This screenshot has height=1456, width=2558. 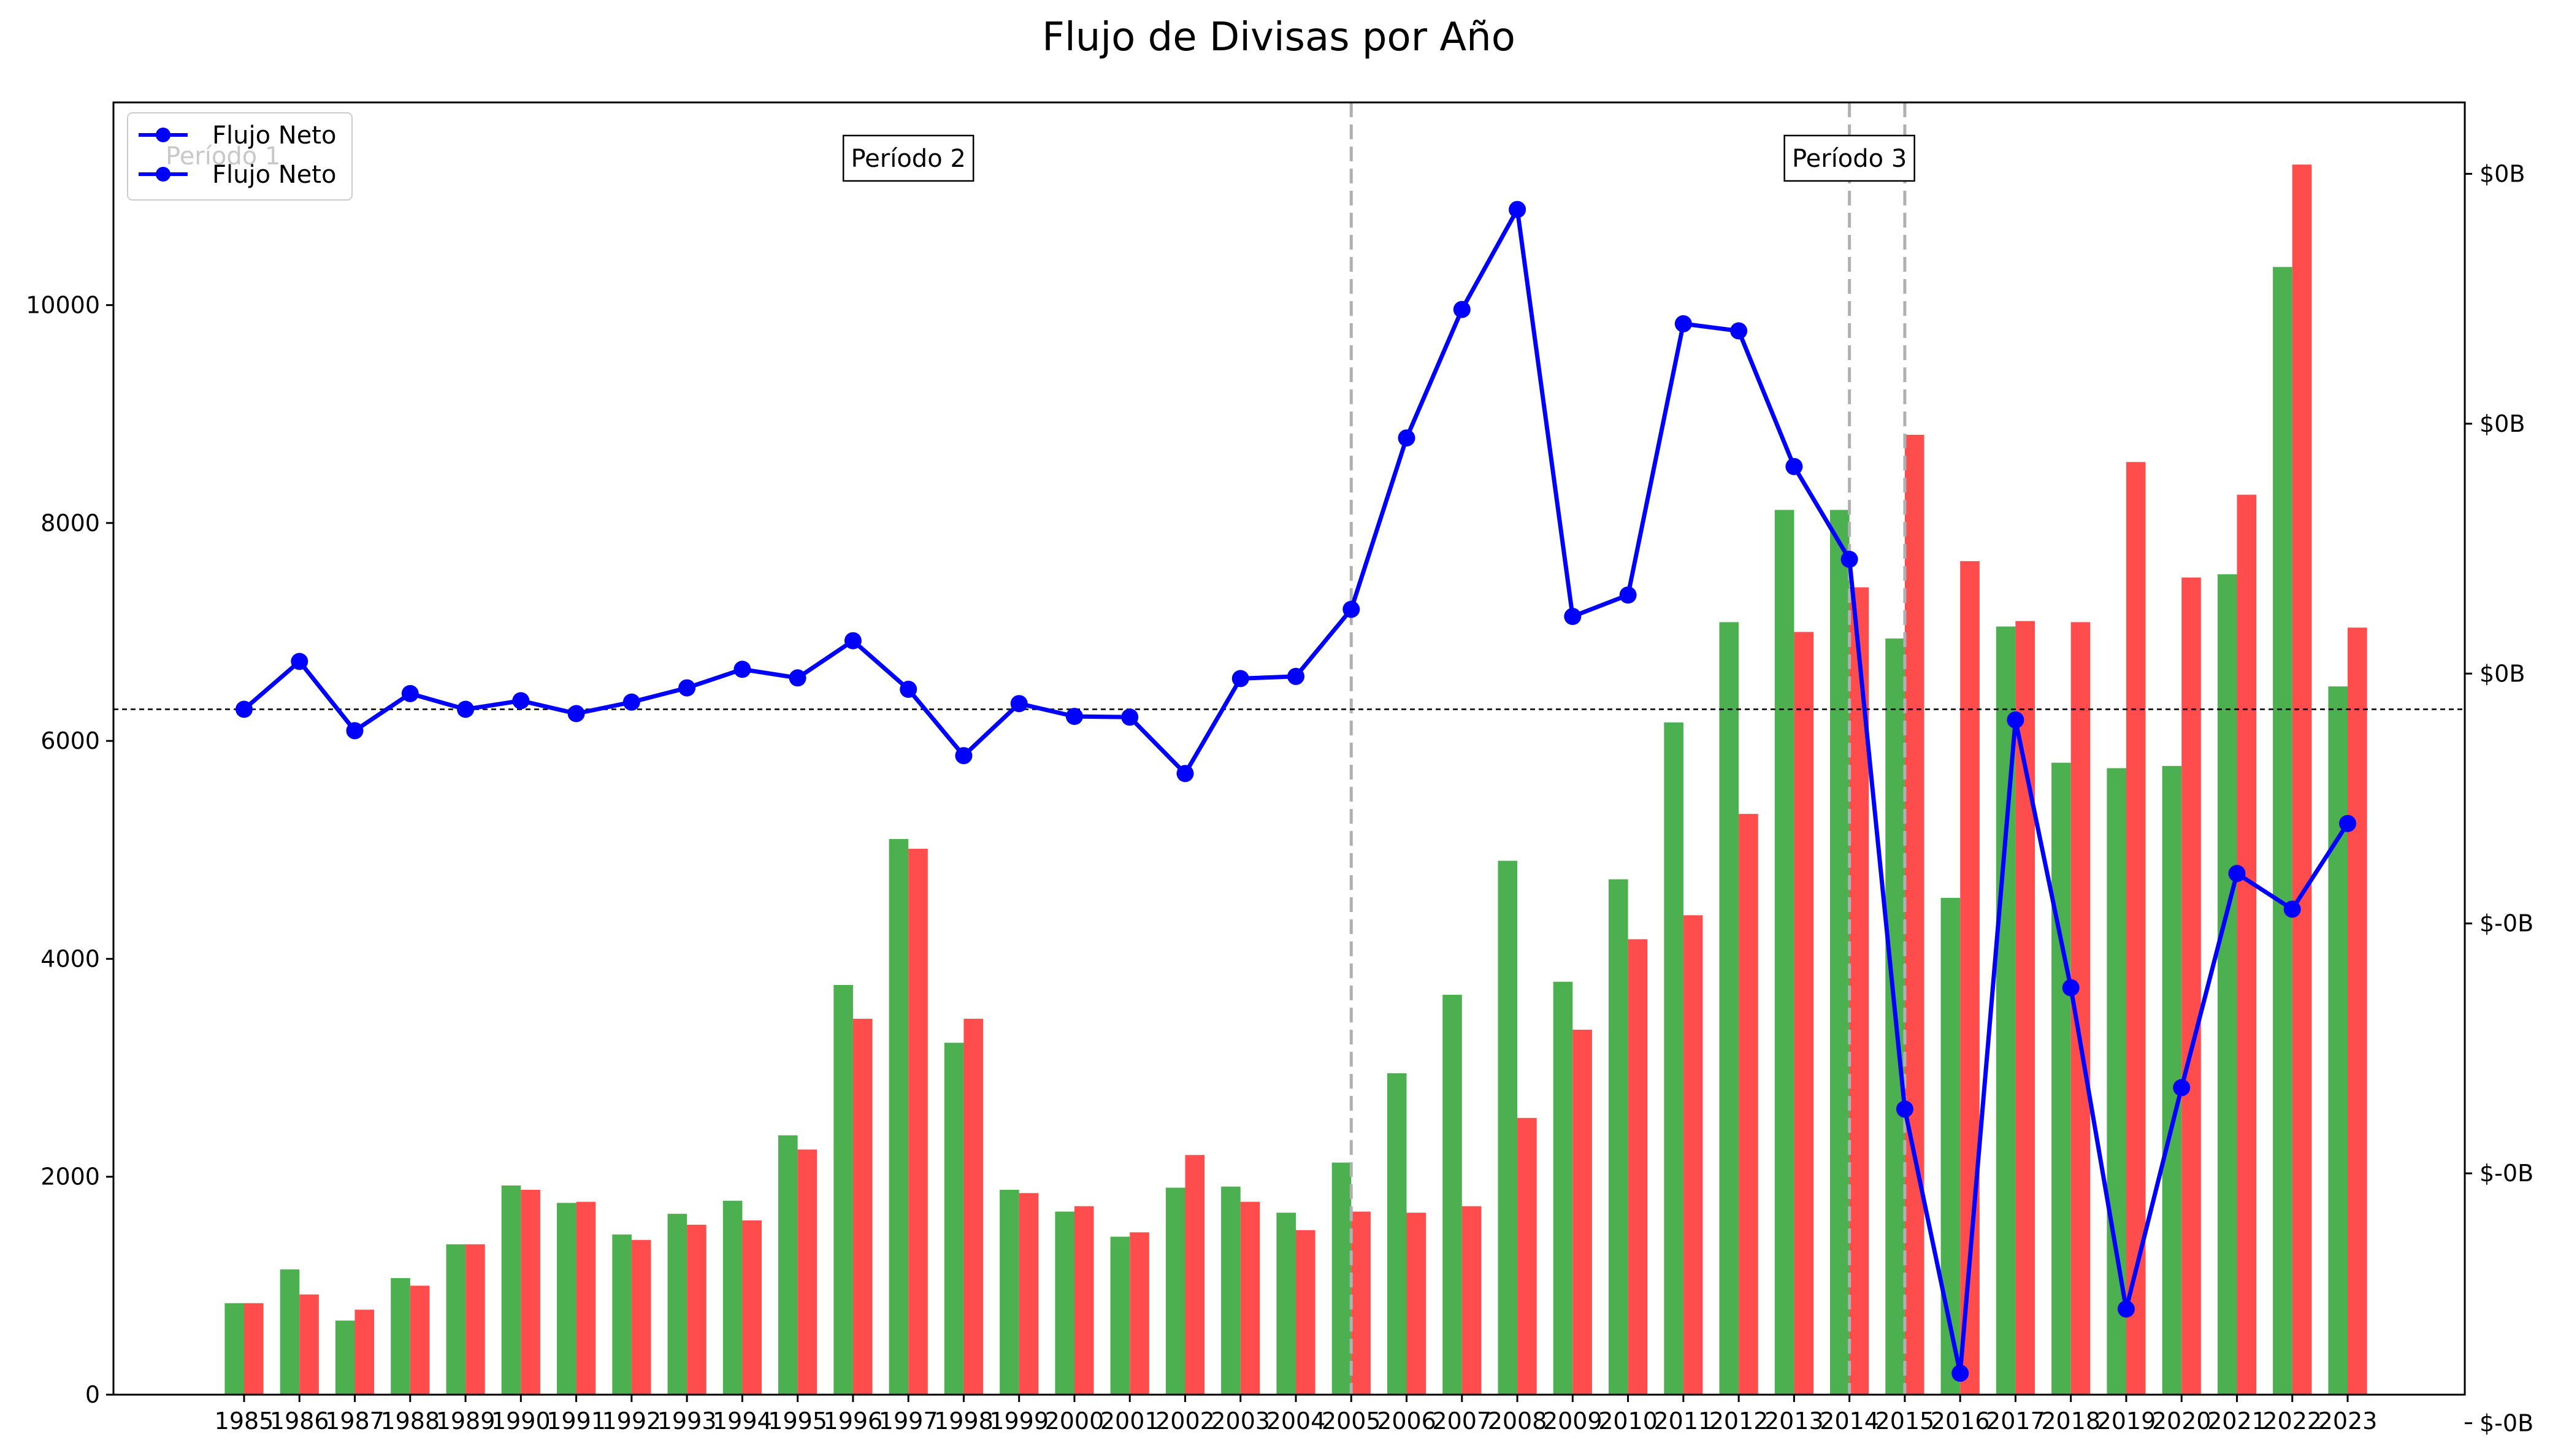 What do you see at coordinates (2338, 1040) in the screenshot?
I see `bar-series-1-2023` at bounding box center [2338, 1040].